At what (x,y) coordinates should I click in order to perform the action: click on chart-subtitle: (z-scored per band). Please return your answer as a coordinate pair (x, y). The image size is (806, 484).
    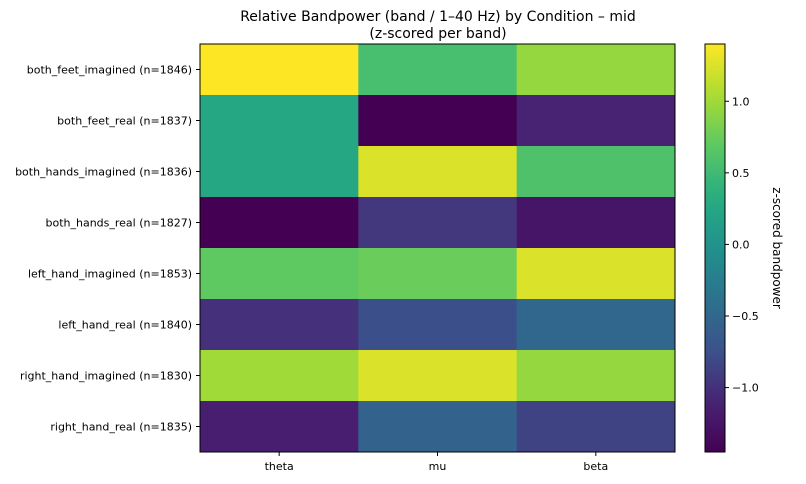
    Looking at the image, I should click on (437, 34).